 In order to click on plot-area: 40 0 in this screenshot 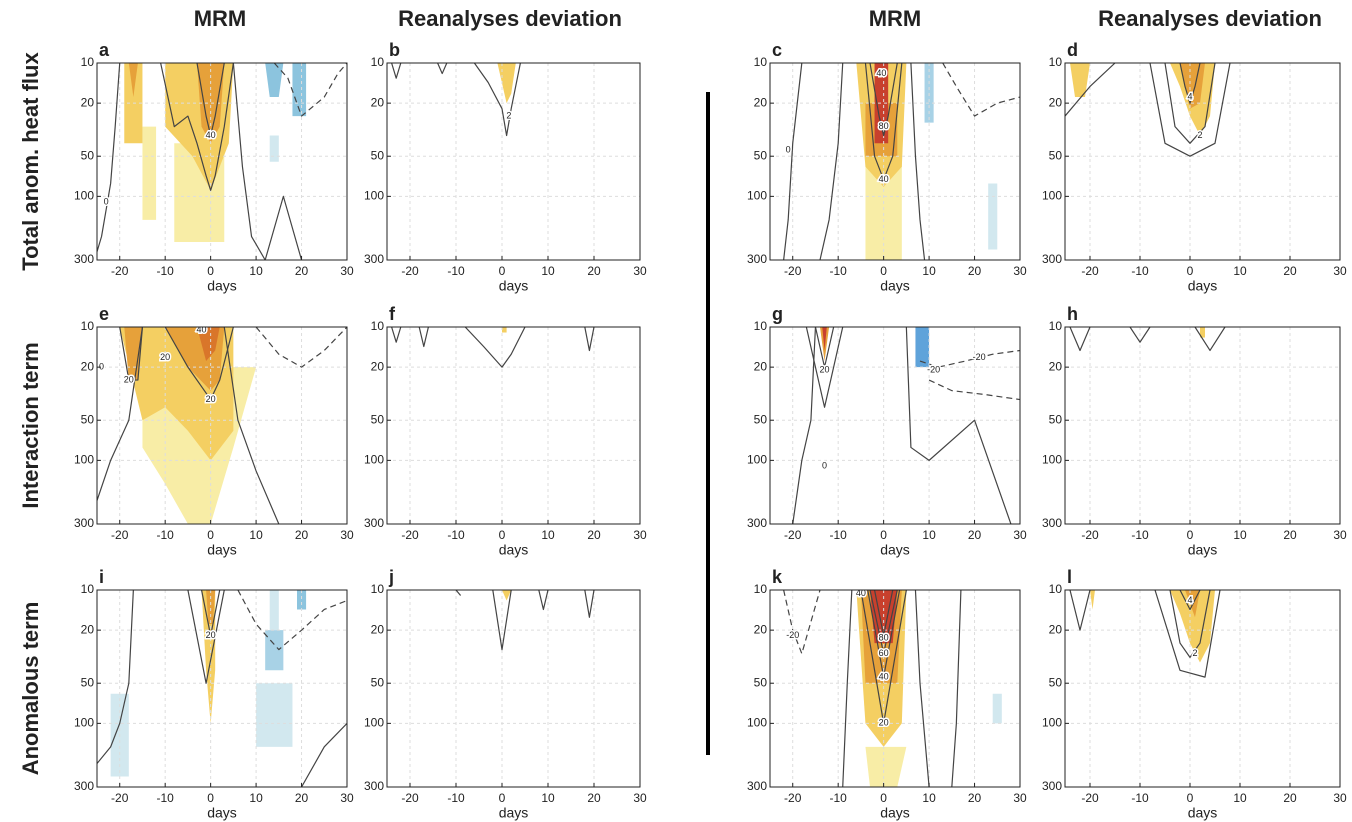, I will do `click(222, 161)`.